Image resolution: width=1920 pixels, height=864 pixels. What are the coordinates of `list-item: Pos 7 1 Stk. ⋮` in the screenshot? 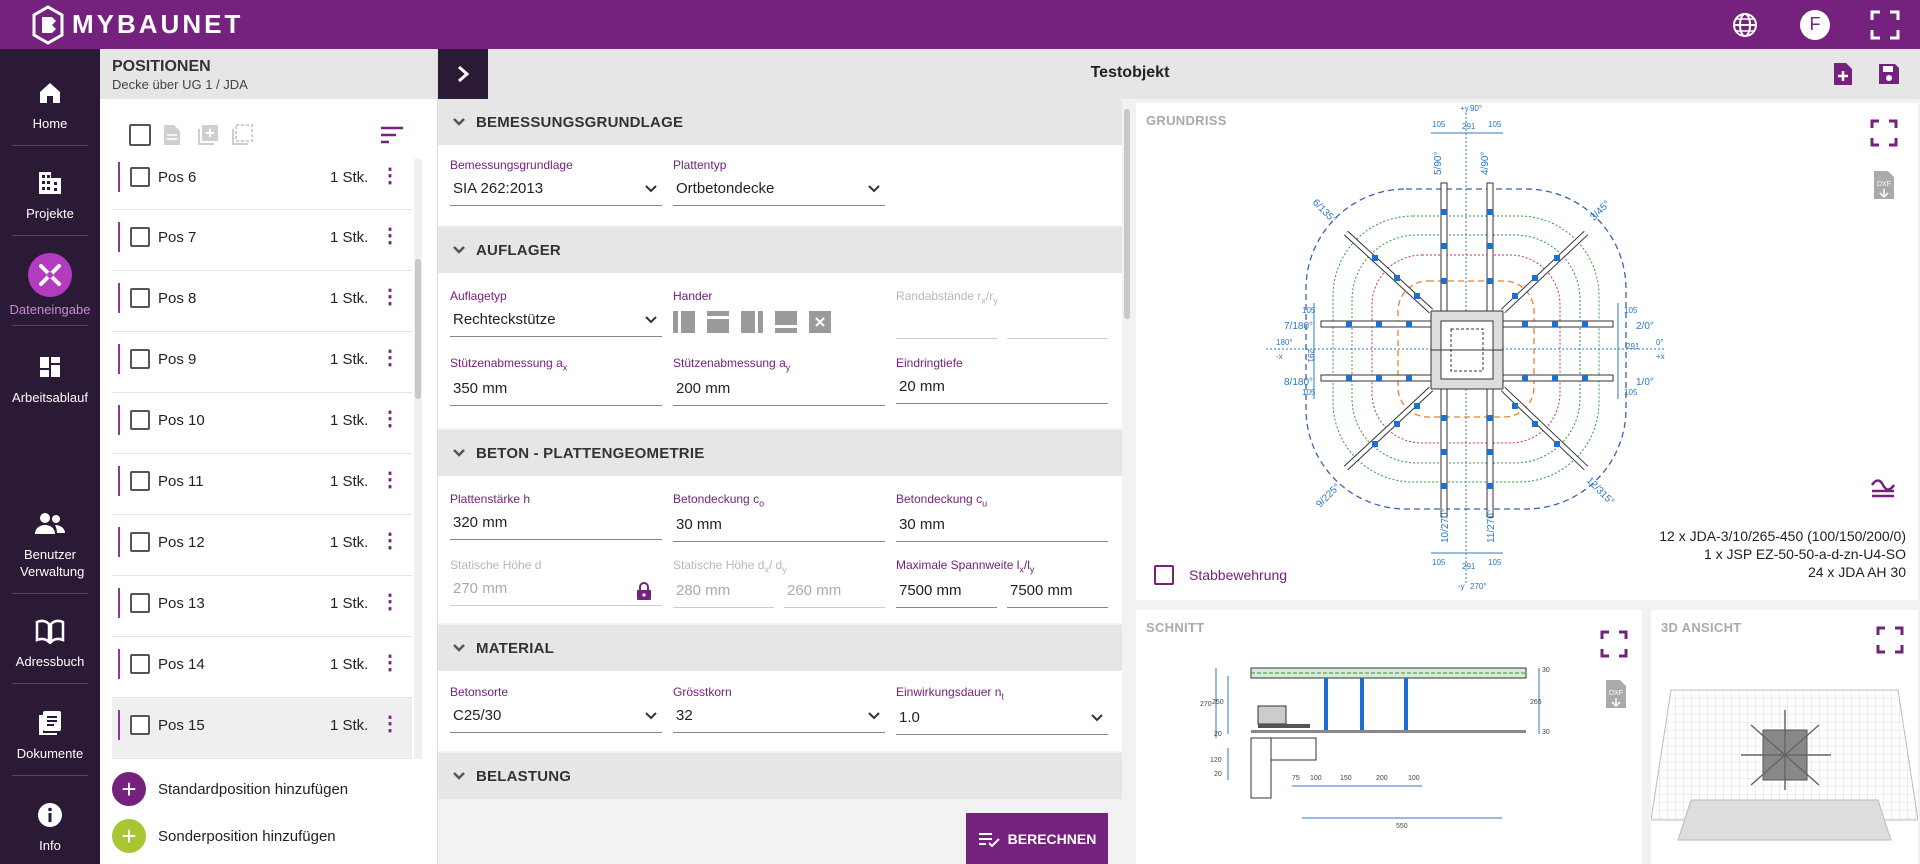 It's located at (262, 240).